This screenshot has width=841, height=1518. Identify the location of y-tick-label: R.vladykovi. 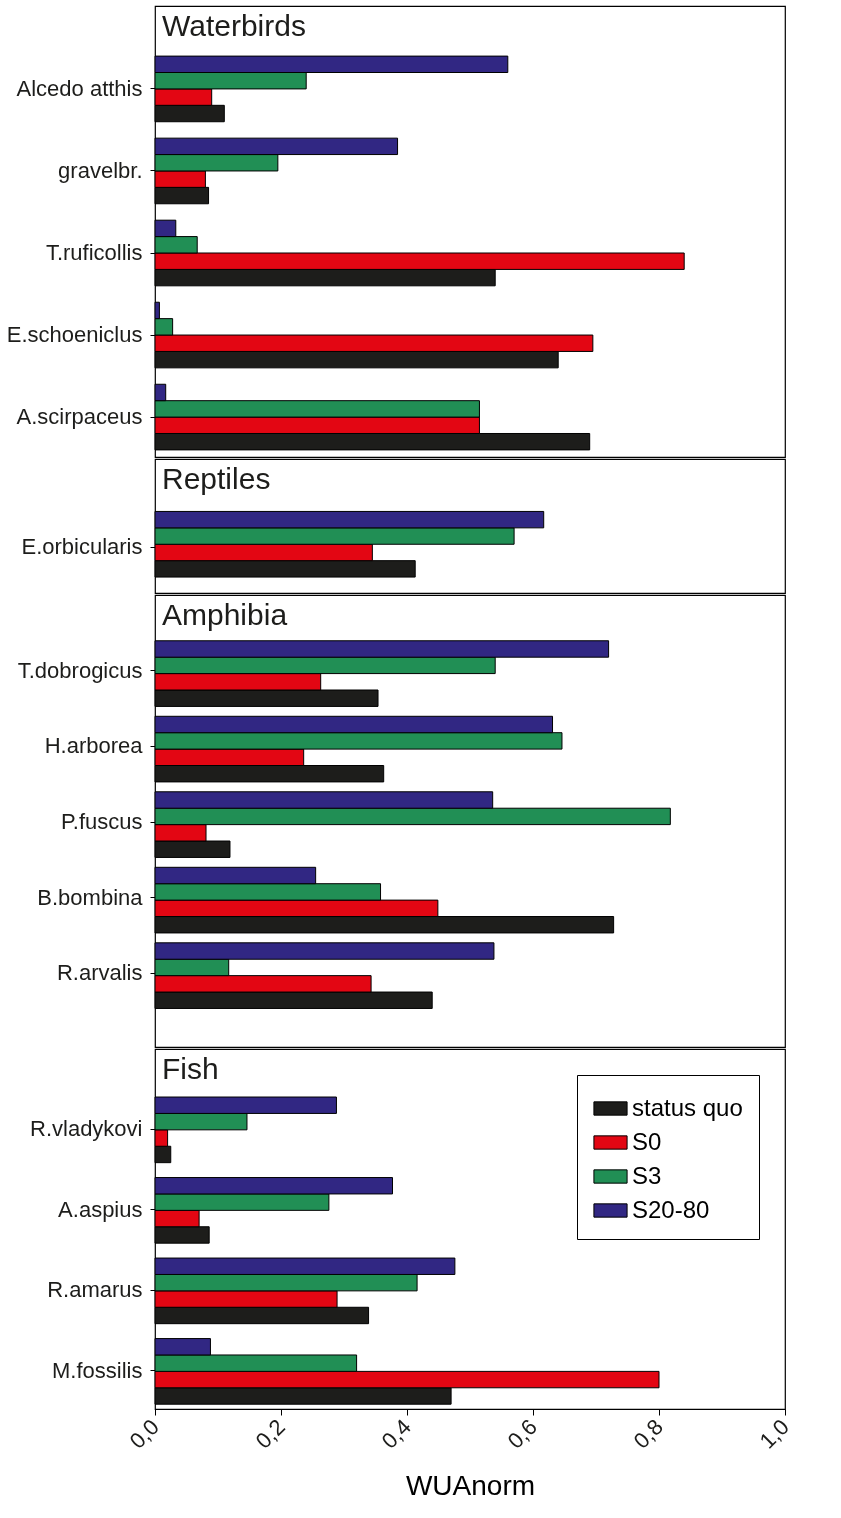
(86, 1129).